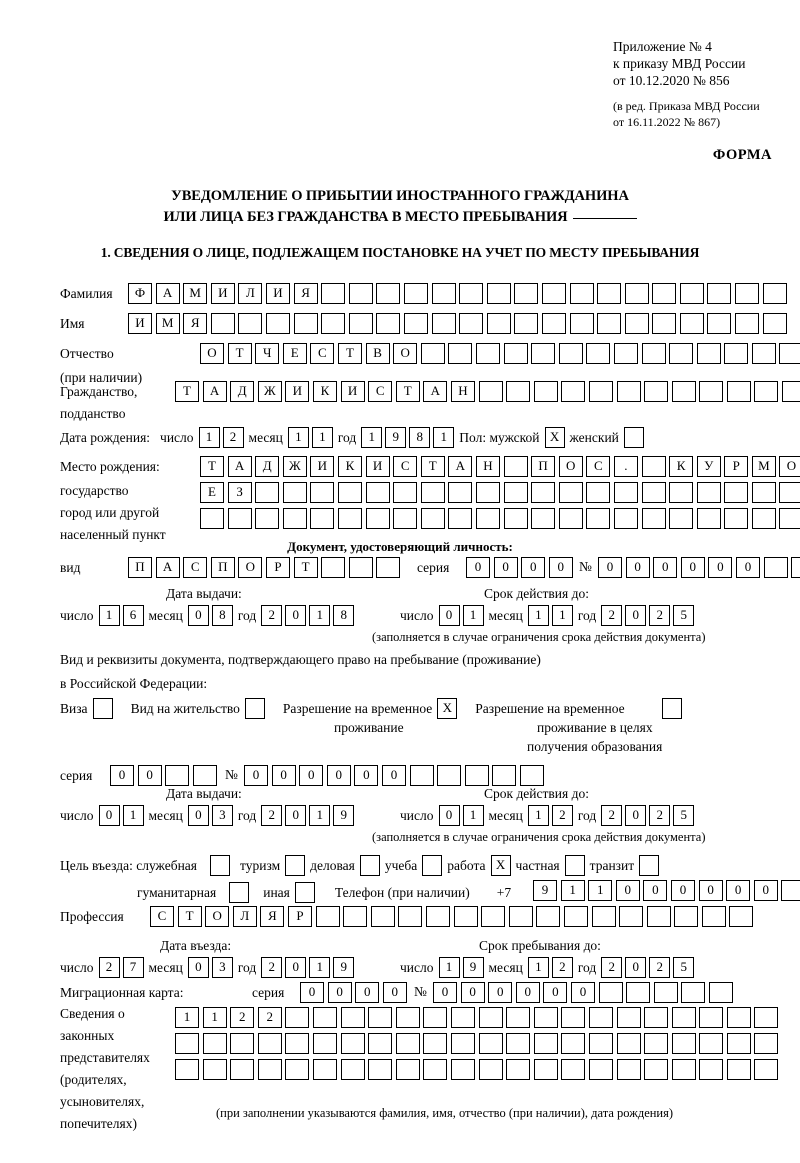  Describe the element at coordinates (649, 865) in the screenshot. I see `checkbox-purpose-transit` at that location.